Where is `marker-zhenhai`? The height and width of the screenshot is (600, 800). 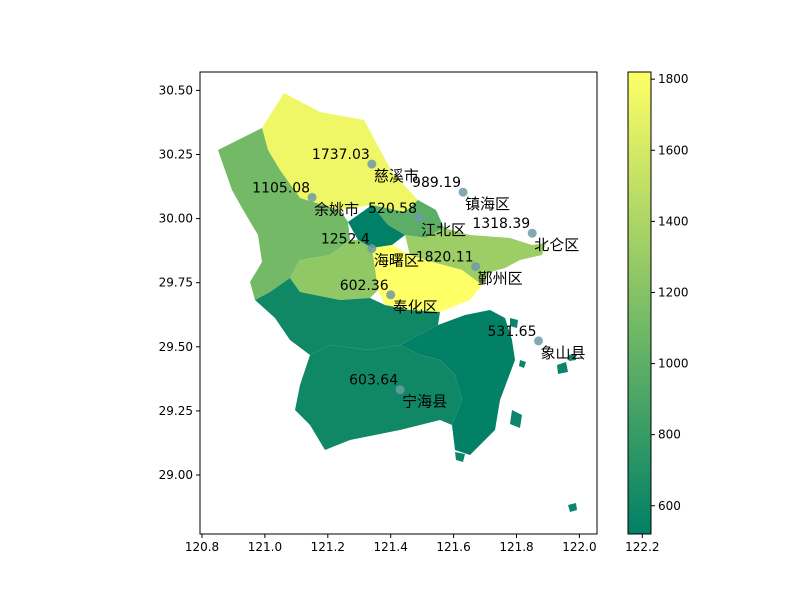
marker-zhenhai is located at coordinates (463, 192).